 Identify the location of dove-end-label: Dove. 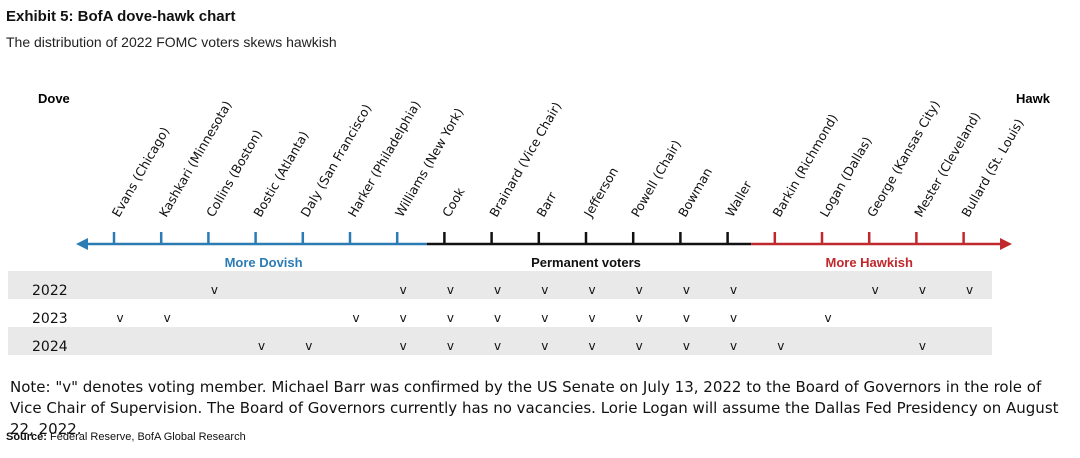
(54, 98).